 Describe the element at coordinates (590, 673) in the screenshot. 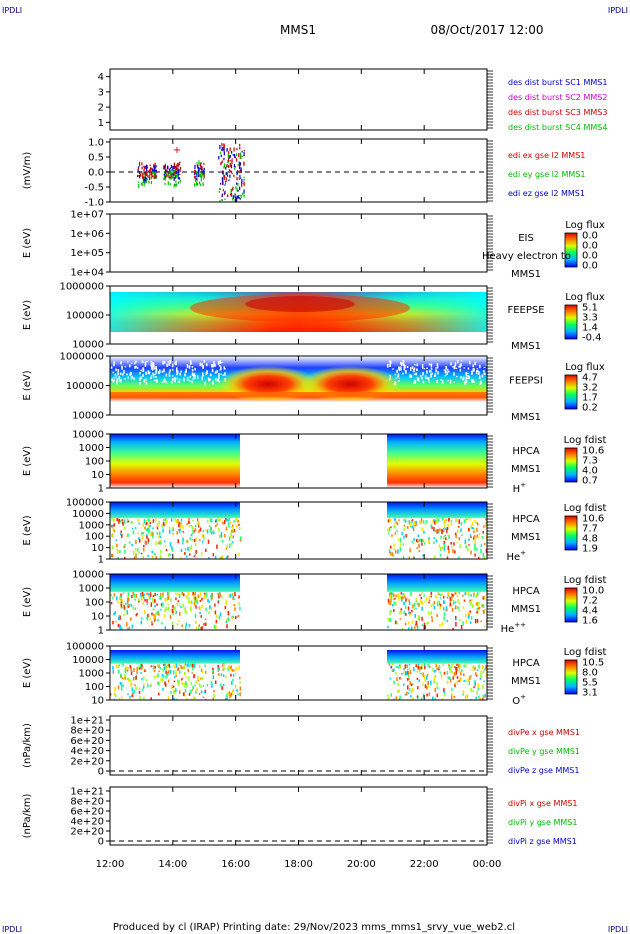

I see `colorbar-tick-label: 8.0` at that location.